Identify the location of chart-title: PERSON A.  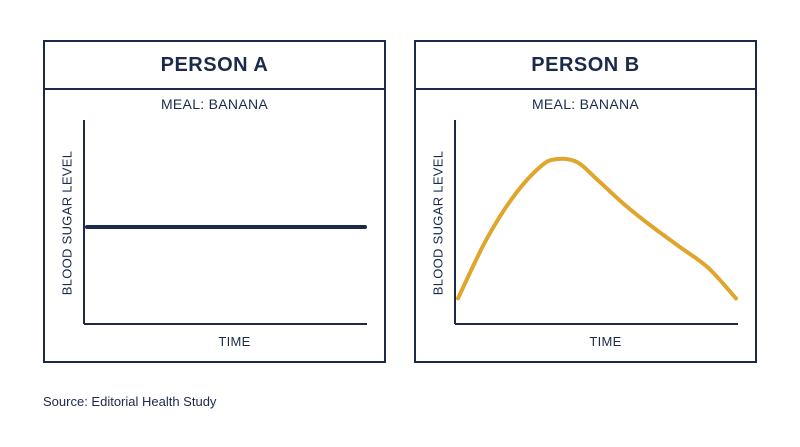
(214, 66).